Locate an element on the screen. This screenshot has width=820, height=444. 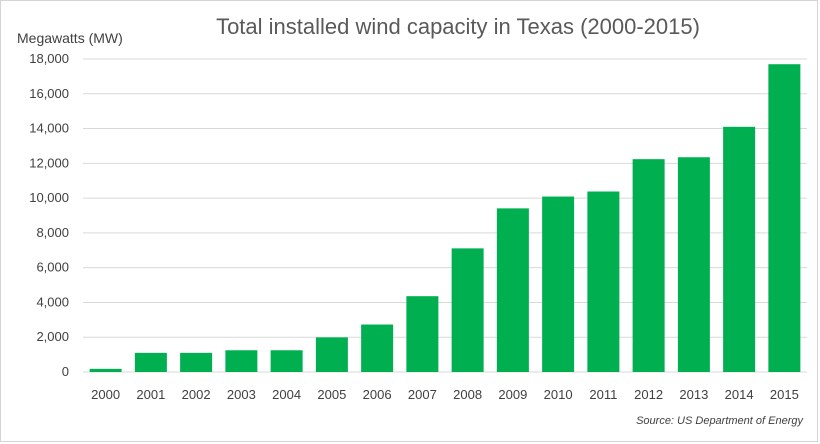
x-tick-label: 2000 is located at coordinates (105, 394).